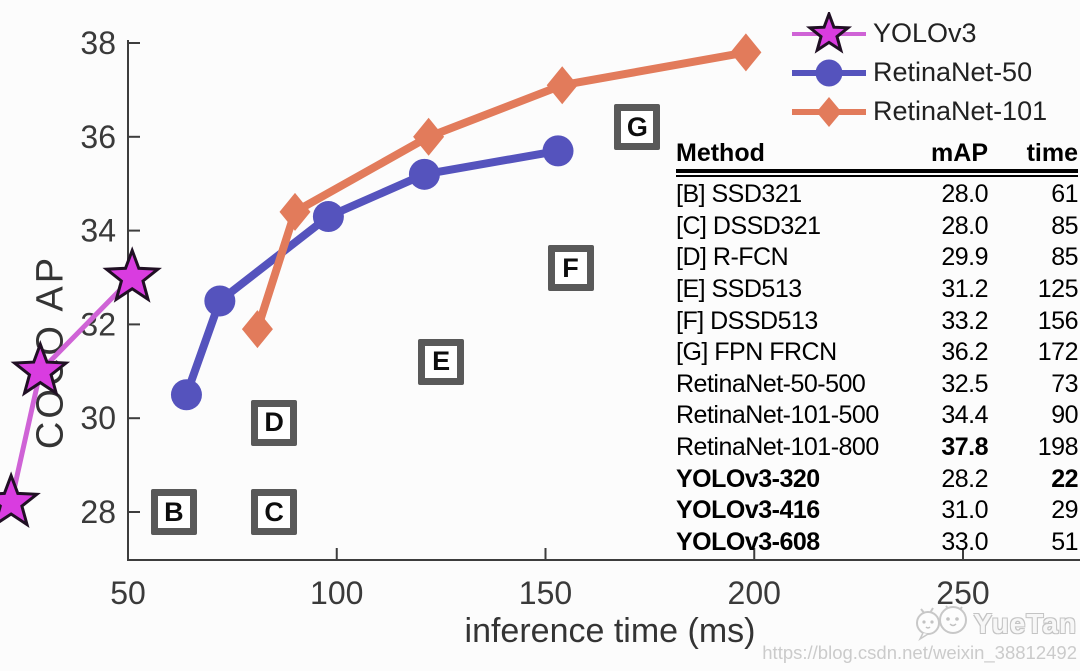 This screenshot has width=1080, height=671. I want to click on y-tick-label: 30, so click(98, 418).